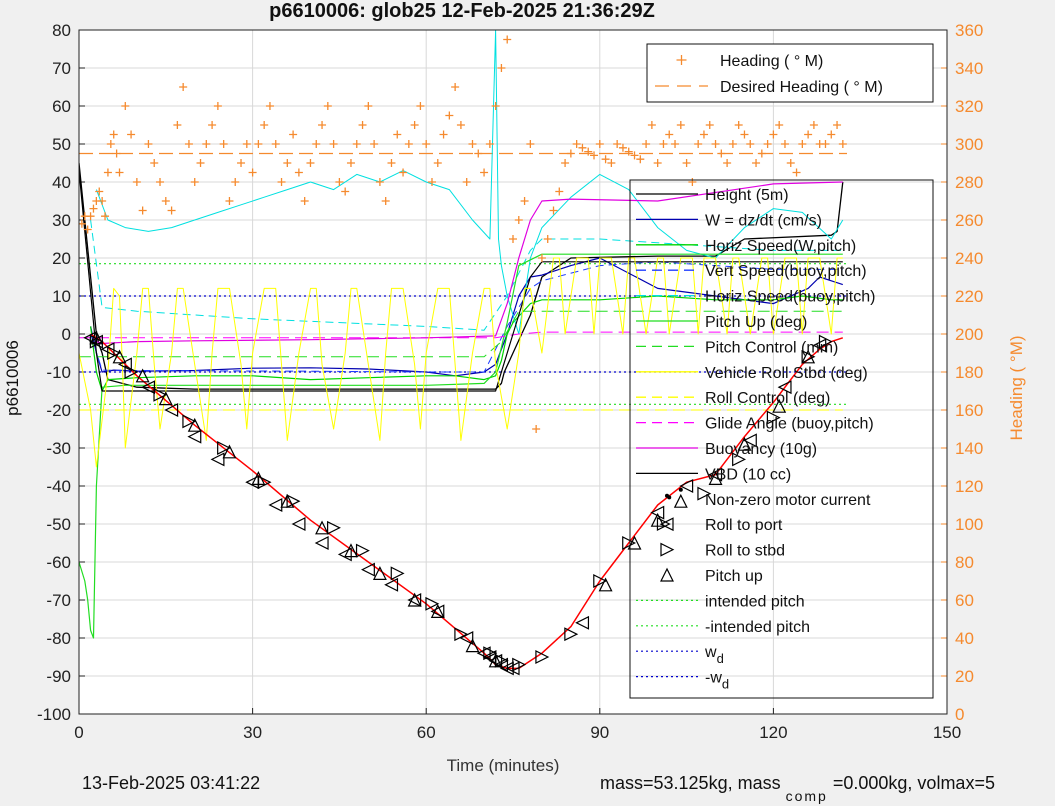 Image resolution: width=1055 pixels, height=806 pixels. I want to click on x-tick-label: 0, so click(78, 732).